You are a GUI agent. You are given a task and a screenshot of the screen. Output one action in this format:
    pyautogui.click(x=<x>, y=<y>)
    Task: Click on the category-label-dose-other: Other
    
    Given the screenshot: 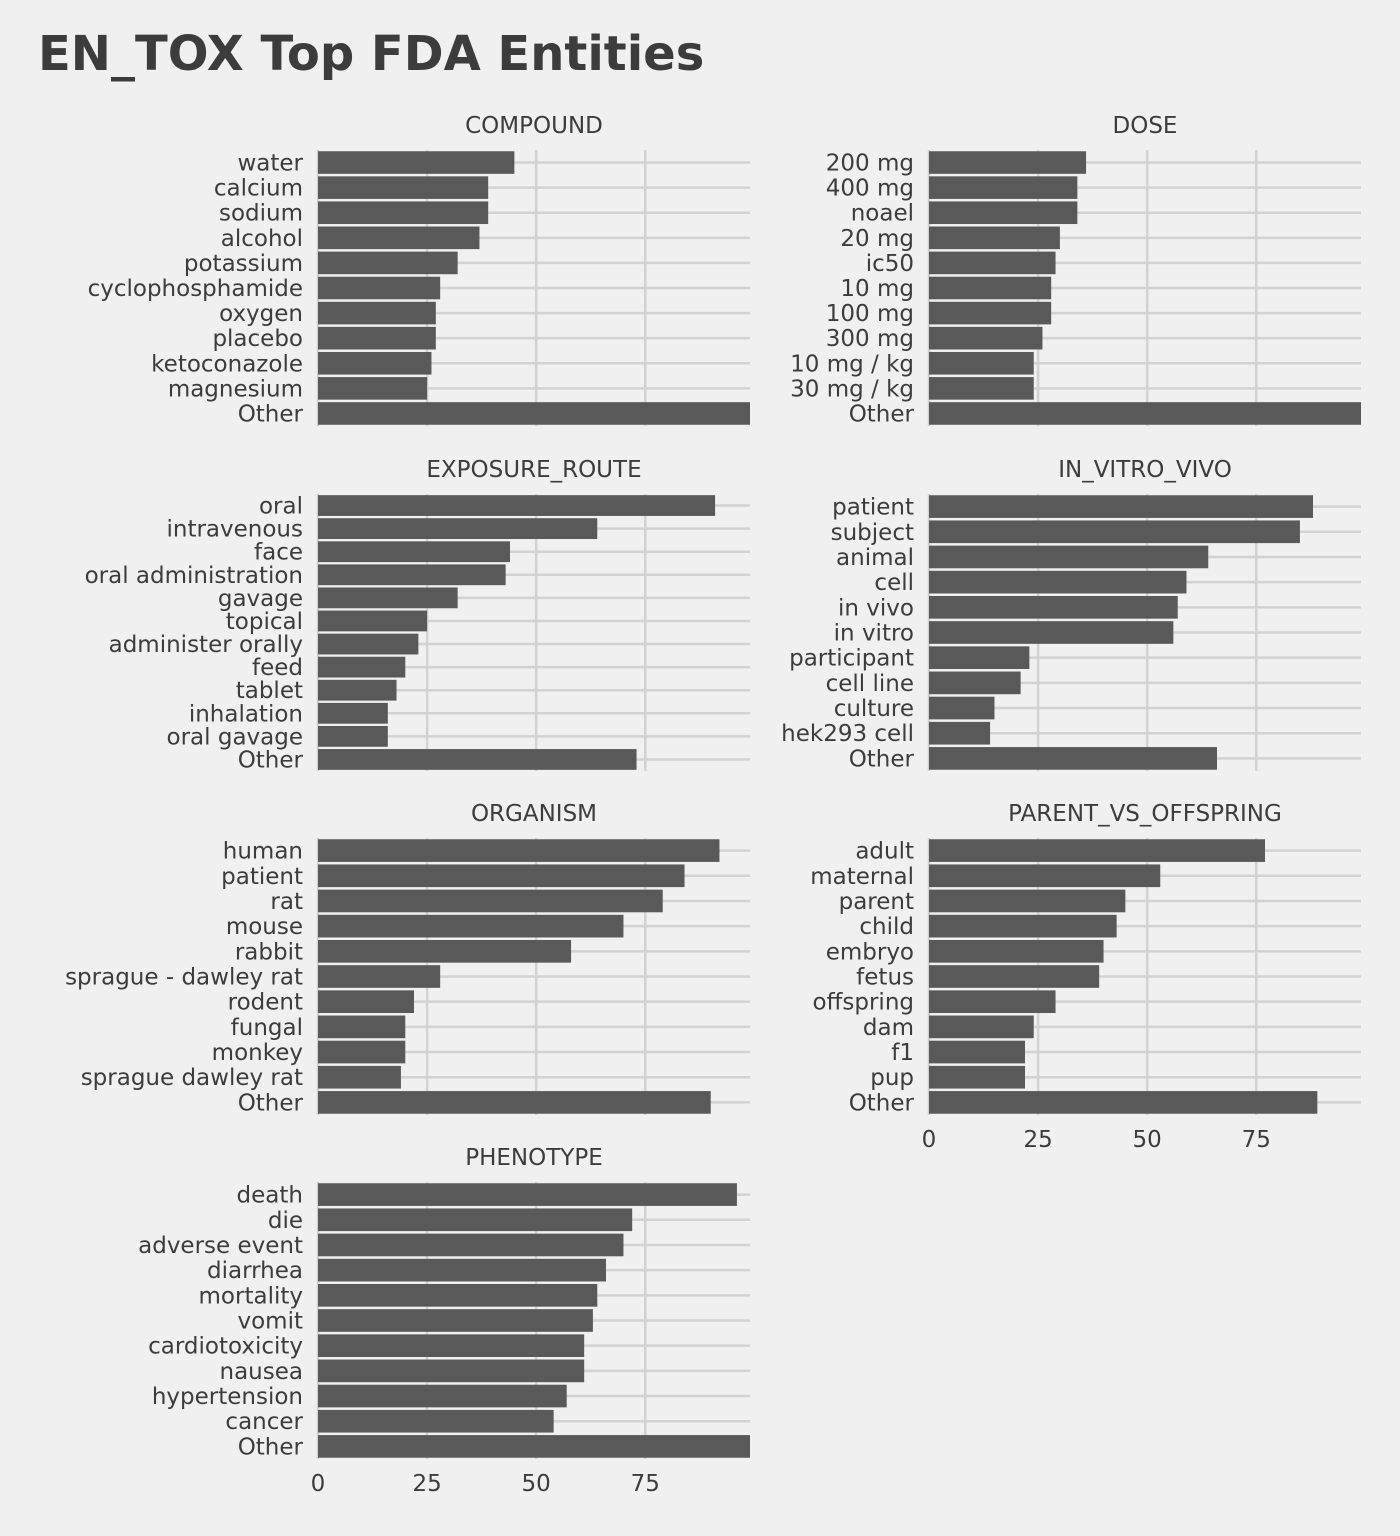 What is the action you would take?
    pyautogui.click(x=882, y=414)
    